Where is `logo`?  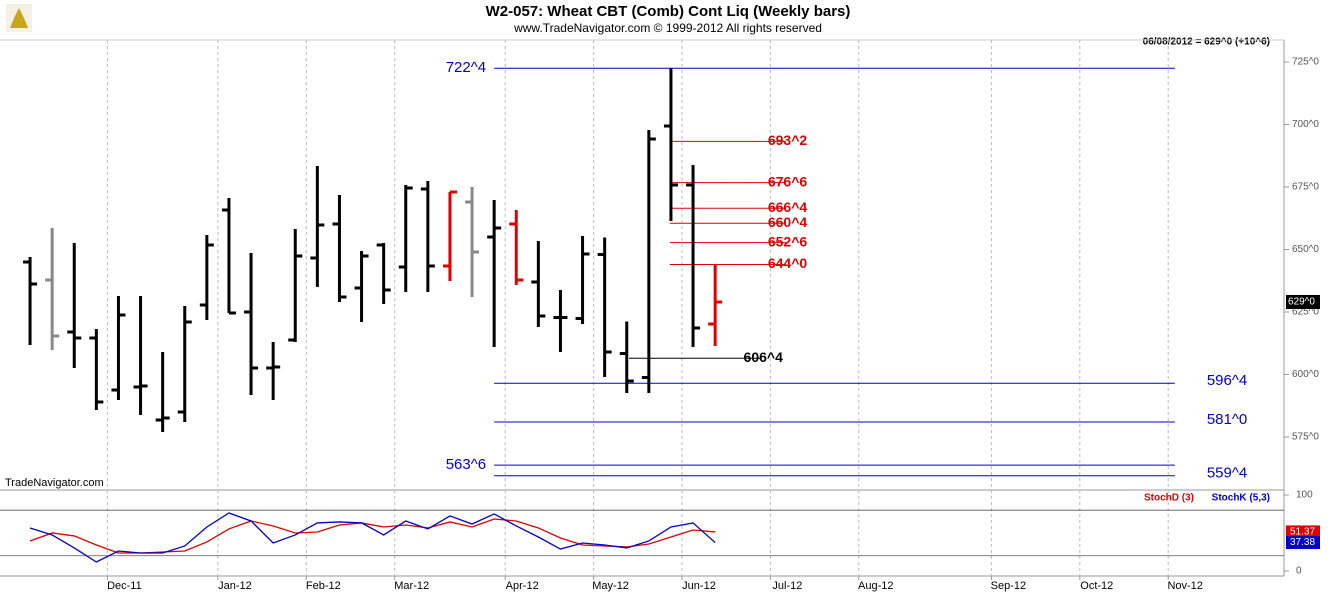
logo is located at coordinates (19, 18).